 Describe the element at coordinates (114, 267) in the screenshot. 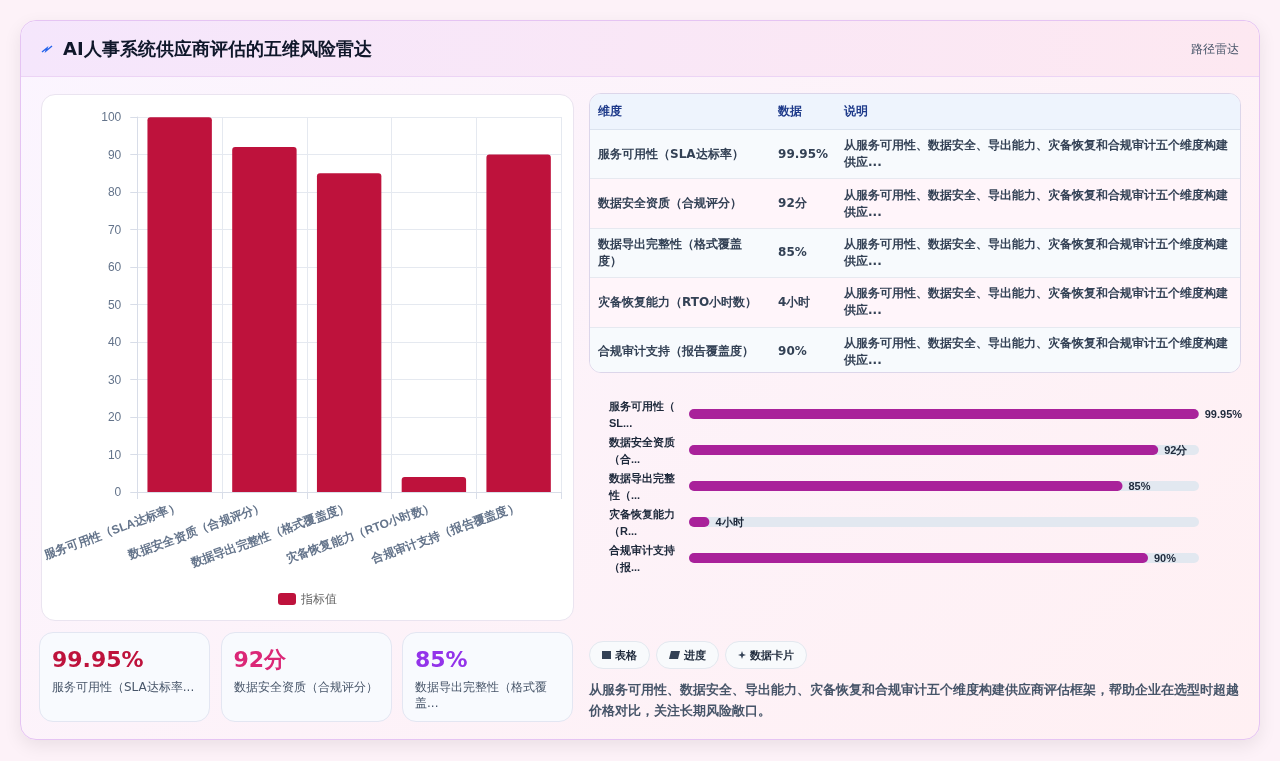

I see `y-tick-label: 60` at that location.